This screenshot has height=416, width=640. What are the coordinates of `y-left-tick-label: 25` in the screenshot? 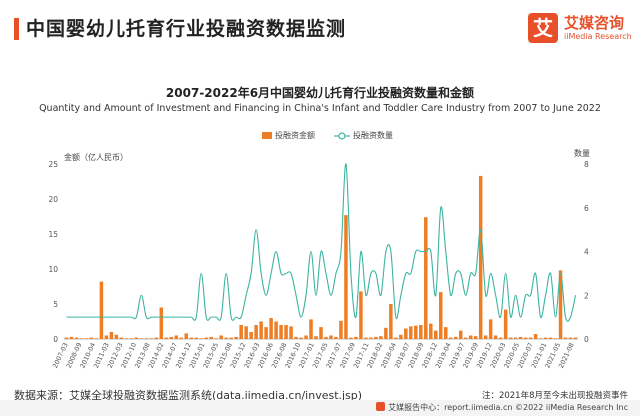 It's located at (53, 164).